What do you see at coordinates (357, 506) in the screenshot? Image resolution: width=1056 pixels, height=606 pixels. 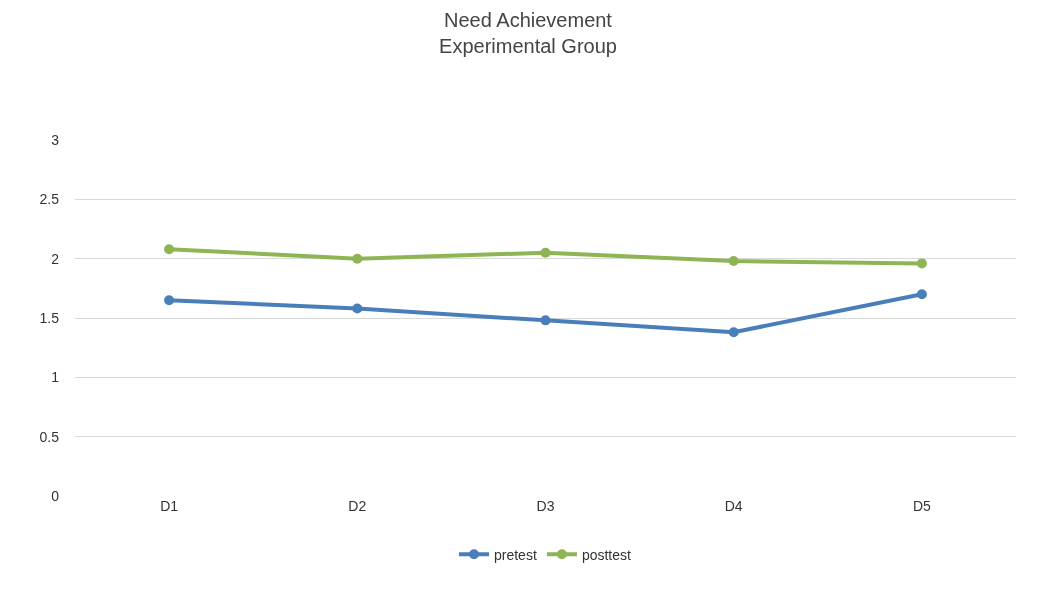 I see `x-tick-label: D2` at bounding box center [357, 506].